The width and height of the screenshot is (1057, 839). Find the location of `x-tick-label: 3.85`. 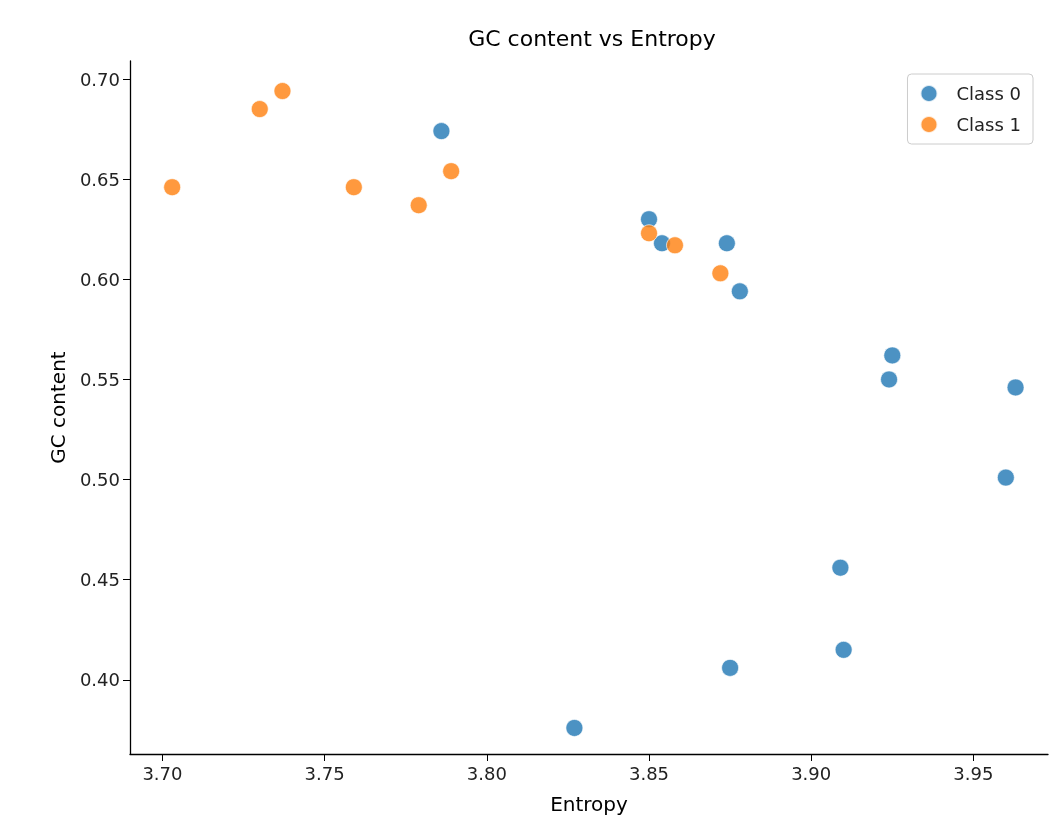

x-tick-label: 3.85 is located at coordinates (649, 773).